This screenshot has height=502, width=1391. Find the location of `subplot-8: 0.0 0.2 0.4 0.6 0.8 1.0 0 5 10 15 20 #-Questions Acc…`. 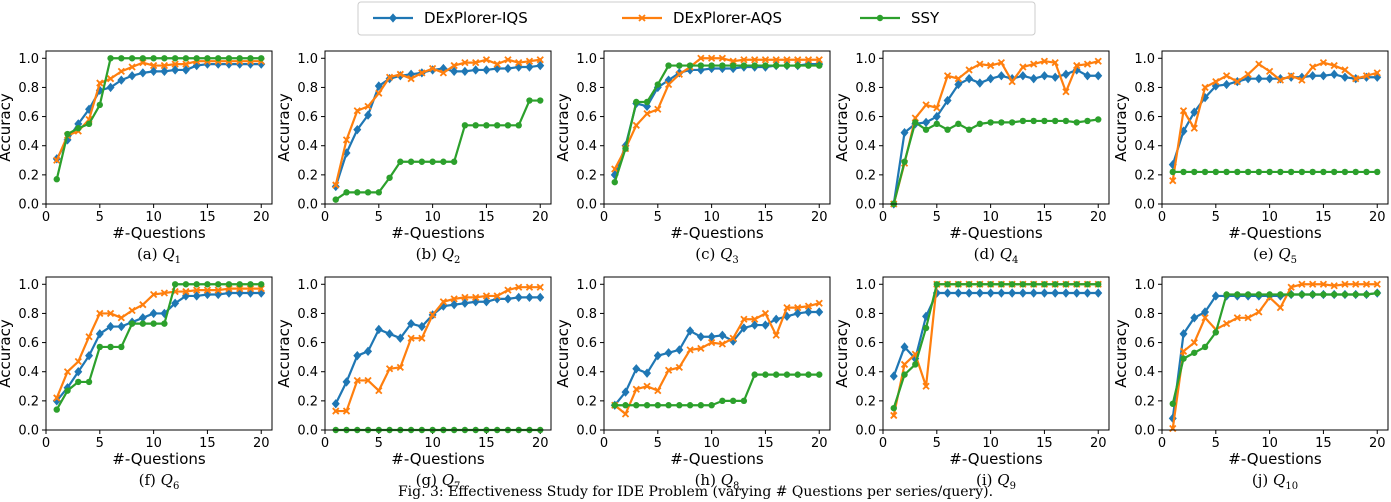

subplot-8: 0.0 0.2 0.4 0.6 0.8 1.0 0 5 10 15 20 #-Questions Acc… is located at coordinates (692, 384).